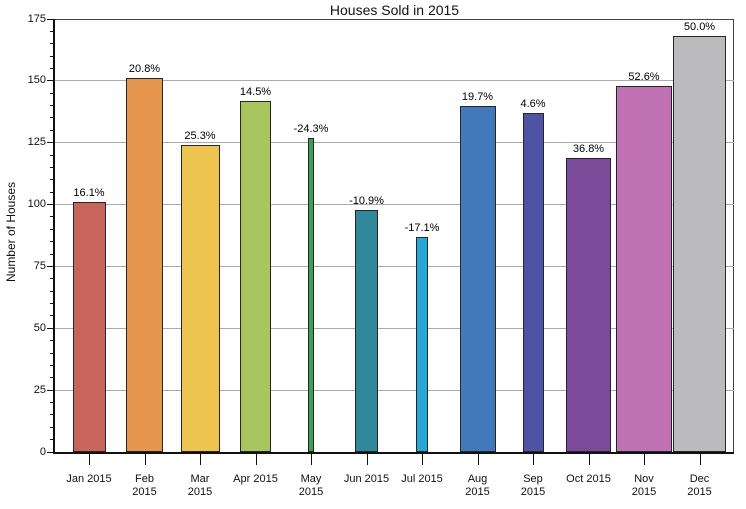  I want to click on y-tick-label-25: 25, so click(39, 389).